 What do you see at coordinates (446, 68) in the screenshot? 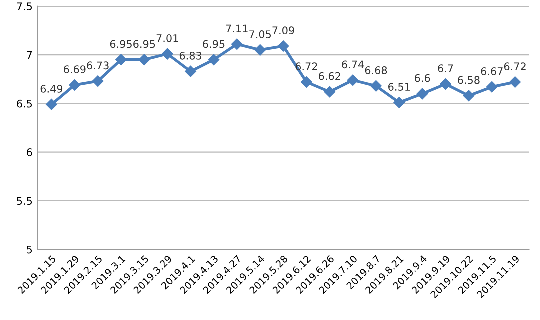
I see `data-label: 6.7` at bounding box center [446, 68].